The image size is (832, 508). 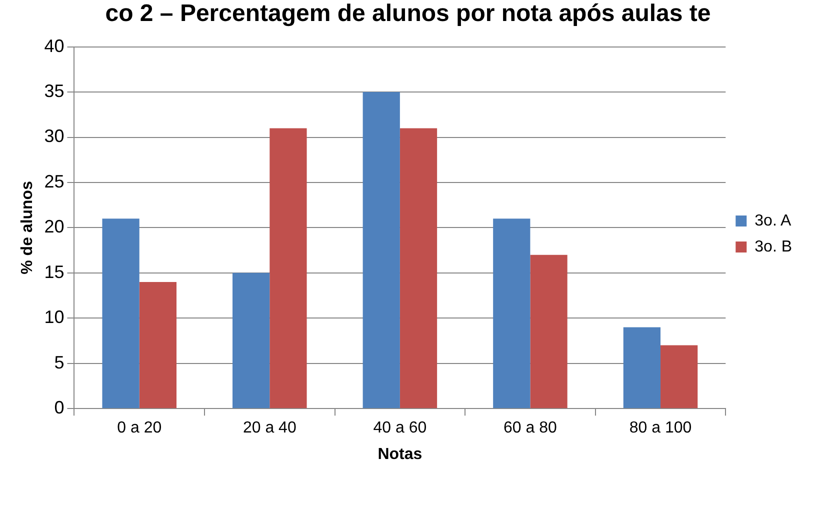 What do you see at coordinates (531, 428) in the screenshot?
I see `x-tick-label: 60 a 80` at bounding box center [531, 428].